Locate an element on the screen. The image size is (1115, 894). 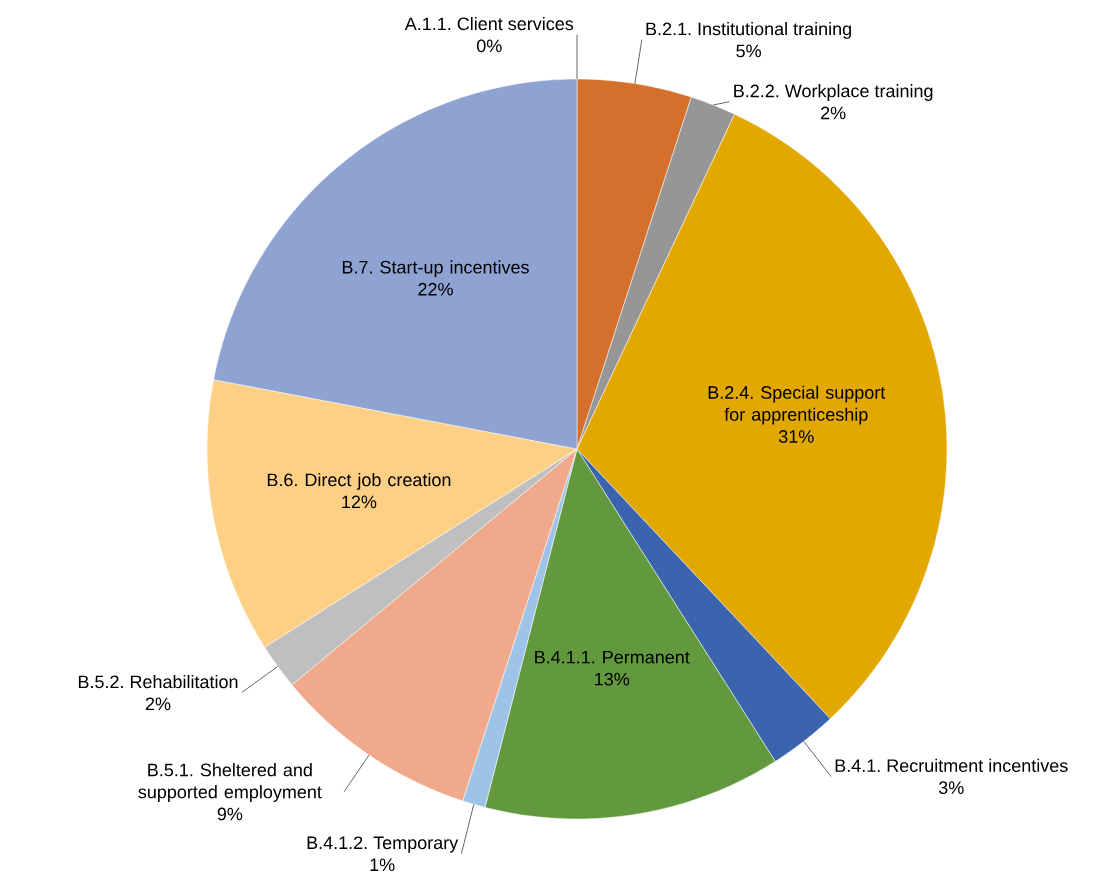
data-label: 3% is located at coordinates (951, 788).